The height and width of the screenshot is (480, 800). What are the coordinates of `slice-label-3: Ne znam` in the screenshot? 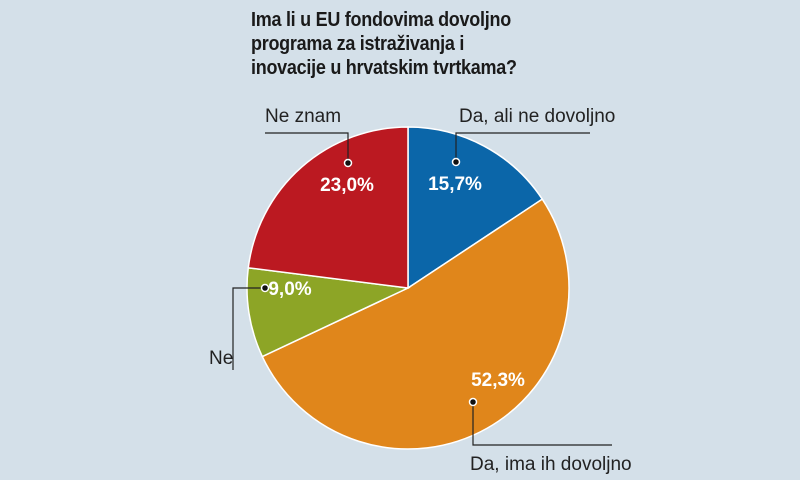 It's located at (303, 116).